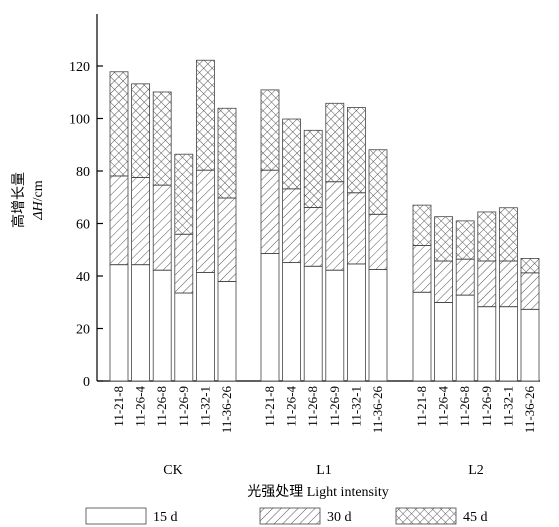 The width and height of the screenshot is (559, 527). I want to click on y-tick-label: 80, so click(83, 172).